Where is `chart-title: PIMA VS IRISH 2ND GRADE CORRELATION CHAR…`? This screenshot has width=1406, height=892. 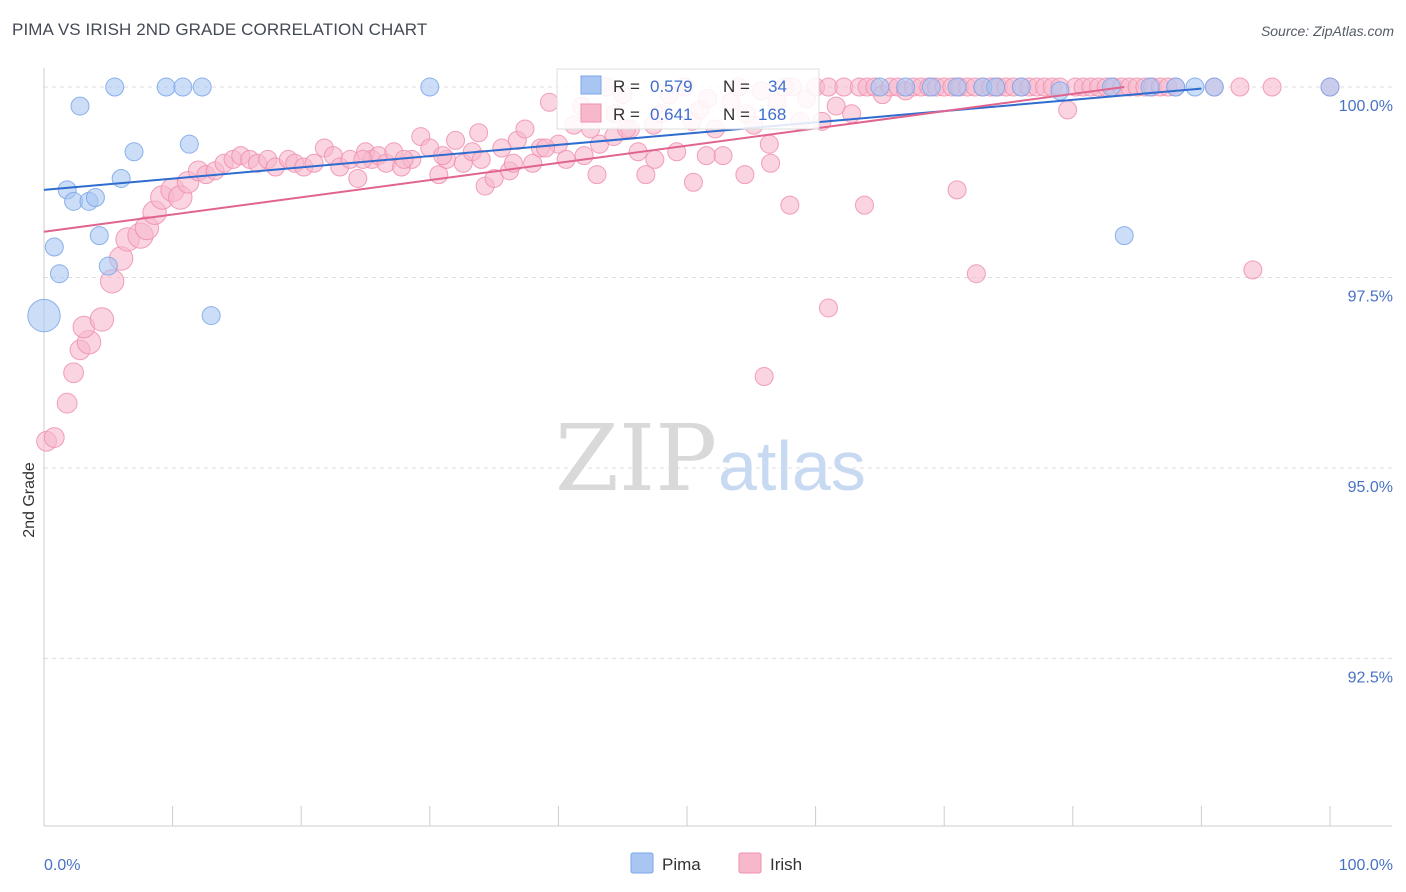 chart-title: PIMA VS IRISH 2ND GRADE CORRELATION CHAR… is located at coordinates (220, 29).